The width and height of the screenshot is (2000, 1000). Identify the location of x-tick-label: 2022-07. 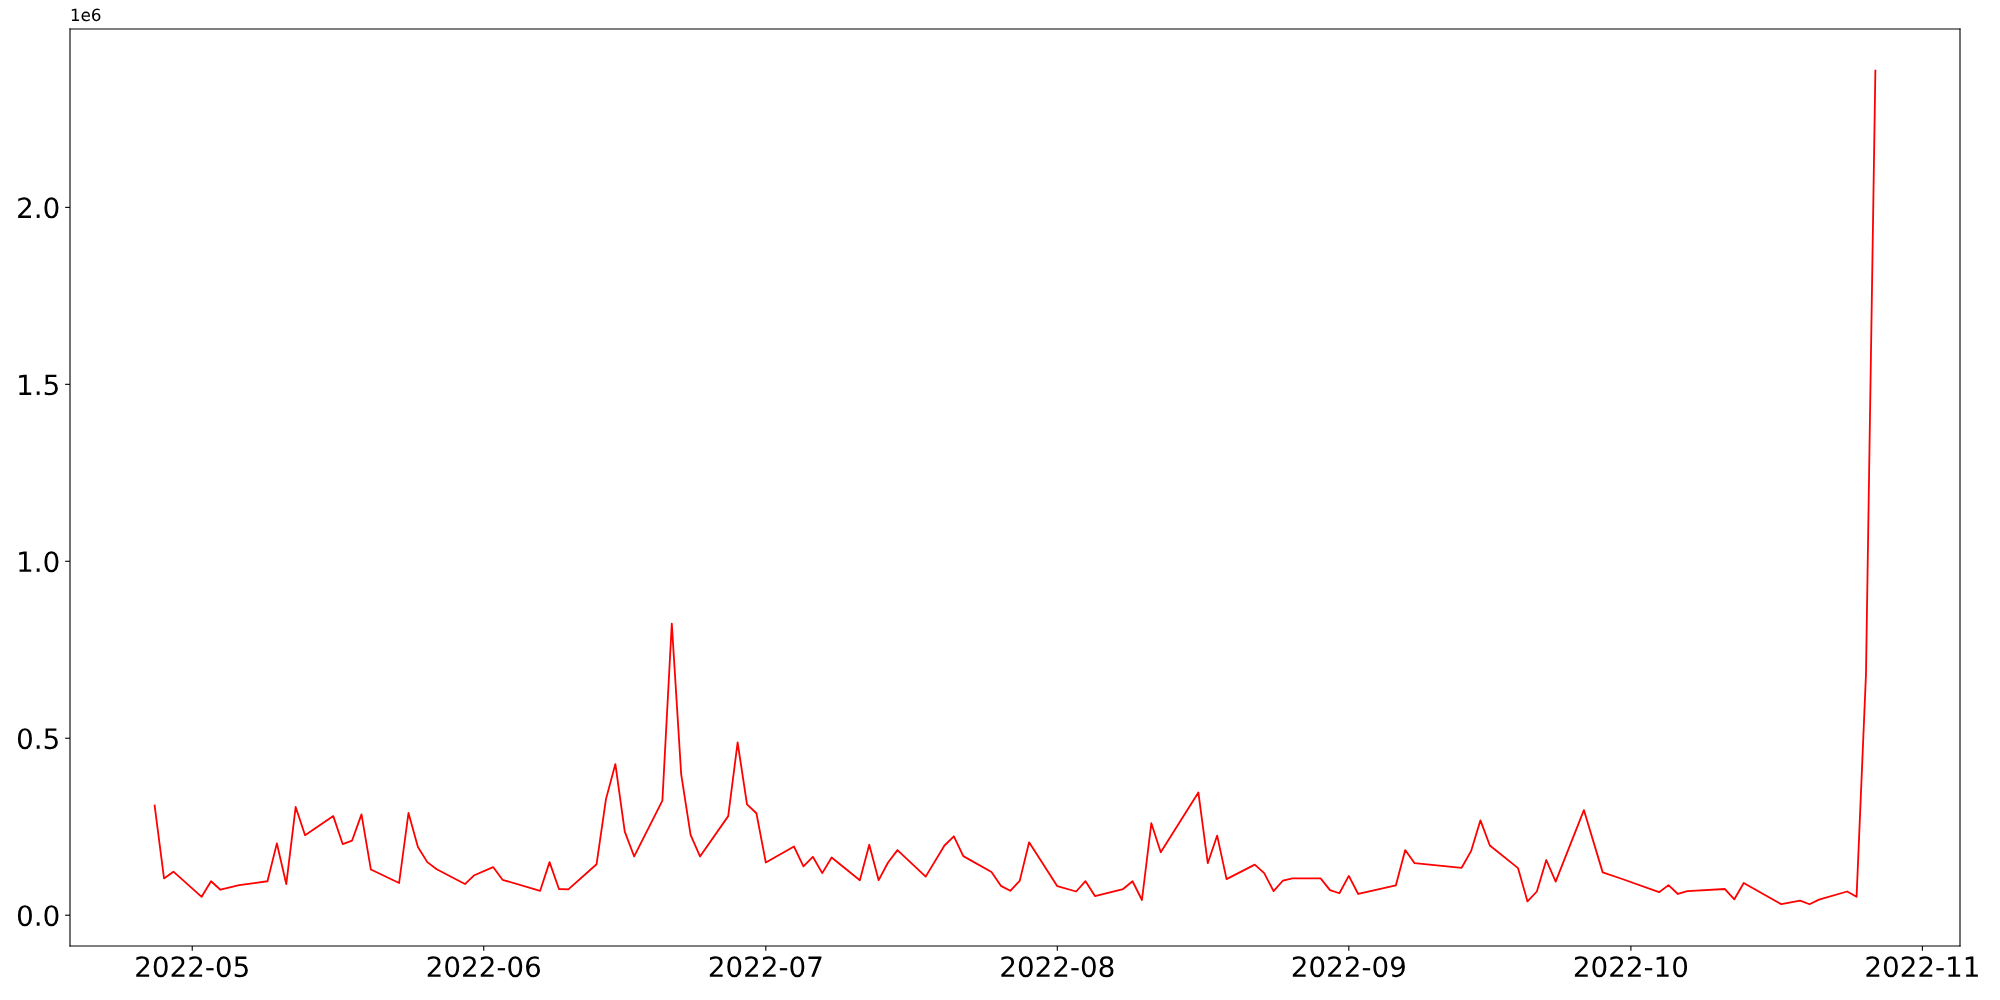
(765, 967).